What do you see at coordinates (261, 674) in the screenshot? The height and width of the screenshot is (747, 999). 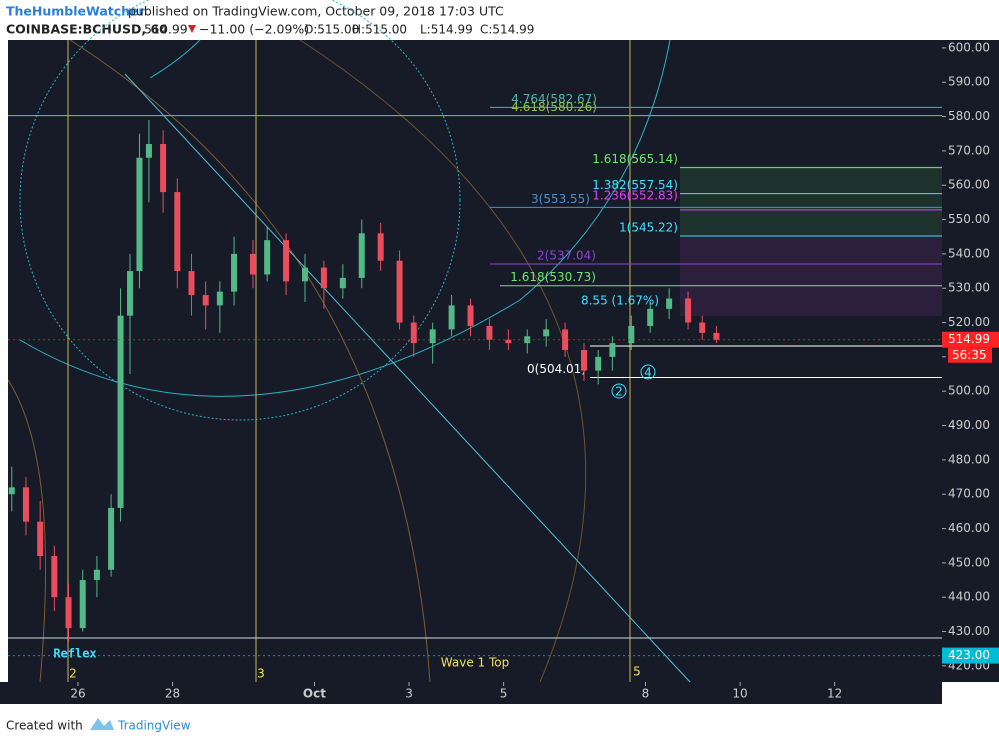 I see `annotation: 3` at bounding box center [261, 674].